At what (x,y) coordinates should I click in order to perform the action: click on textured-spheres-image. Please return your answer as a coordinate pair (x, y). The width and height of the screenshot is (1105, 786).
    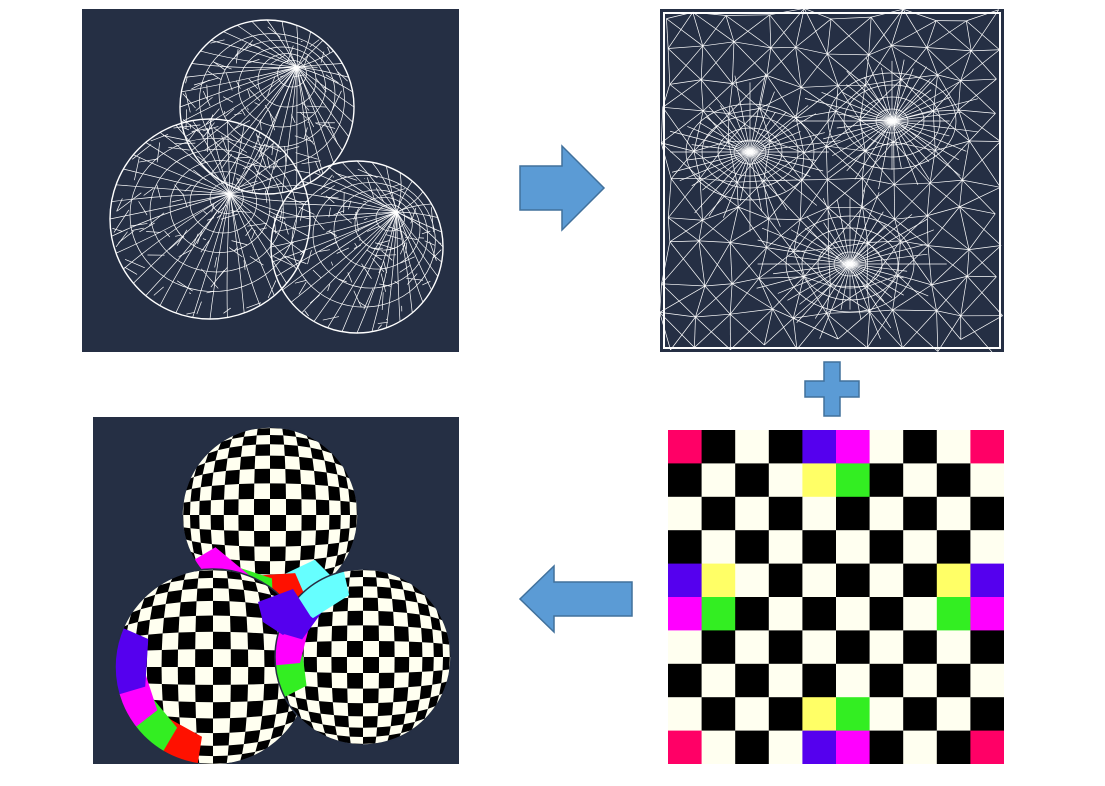
    Looking at the image, I should click on (276, 590).